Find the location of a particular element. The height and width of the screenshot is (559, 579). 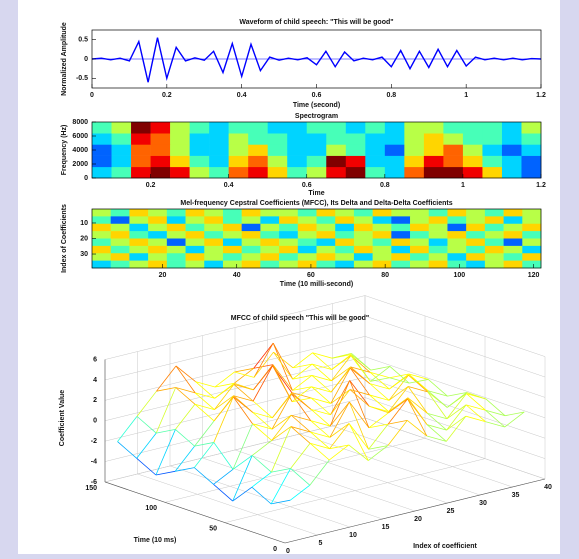

x-tick-label: 10 is located at coordinates (353, 535).